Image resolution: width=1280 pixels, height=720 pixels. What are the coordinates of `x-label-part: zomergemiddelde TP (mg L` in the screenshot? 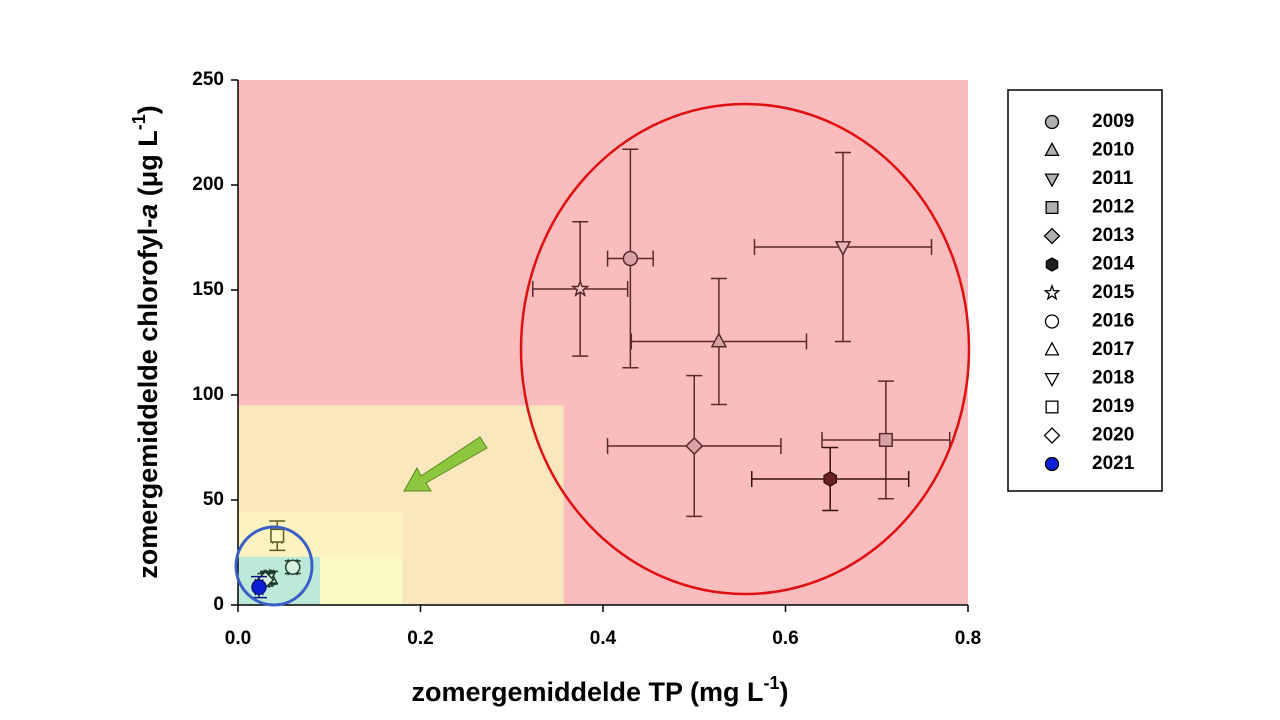 It's located at (587, 692).